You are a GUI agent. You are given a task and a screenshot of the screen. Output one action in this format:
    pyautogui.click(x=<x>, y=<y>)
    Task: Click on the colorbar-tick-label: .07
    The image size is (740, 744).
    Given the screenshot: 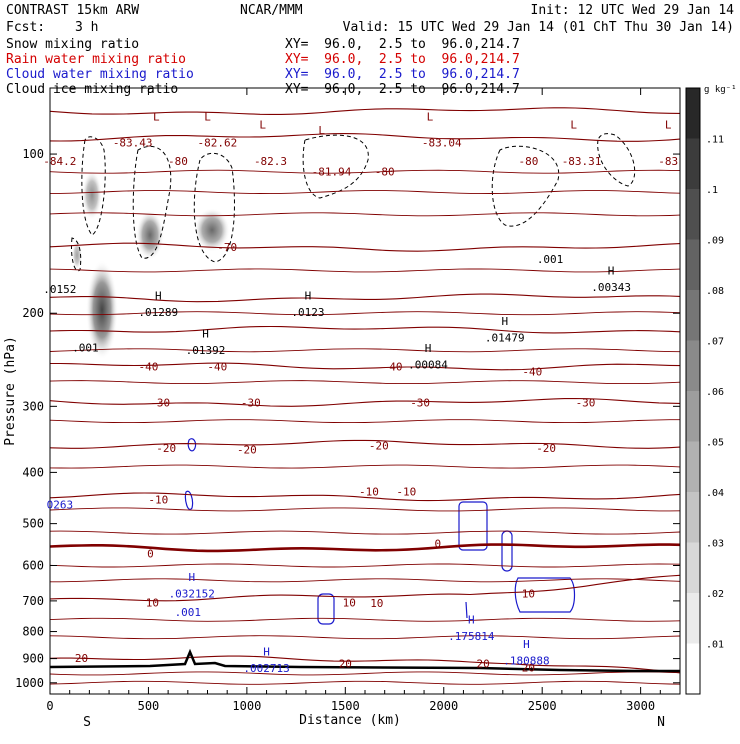 What is the action you would take?
    pyautogui.click(x=715, y=342)
    